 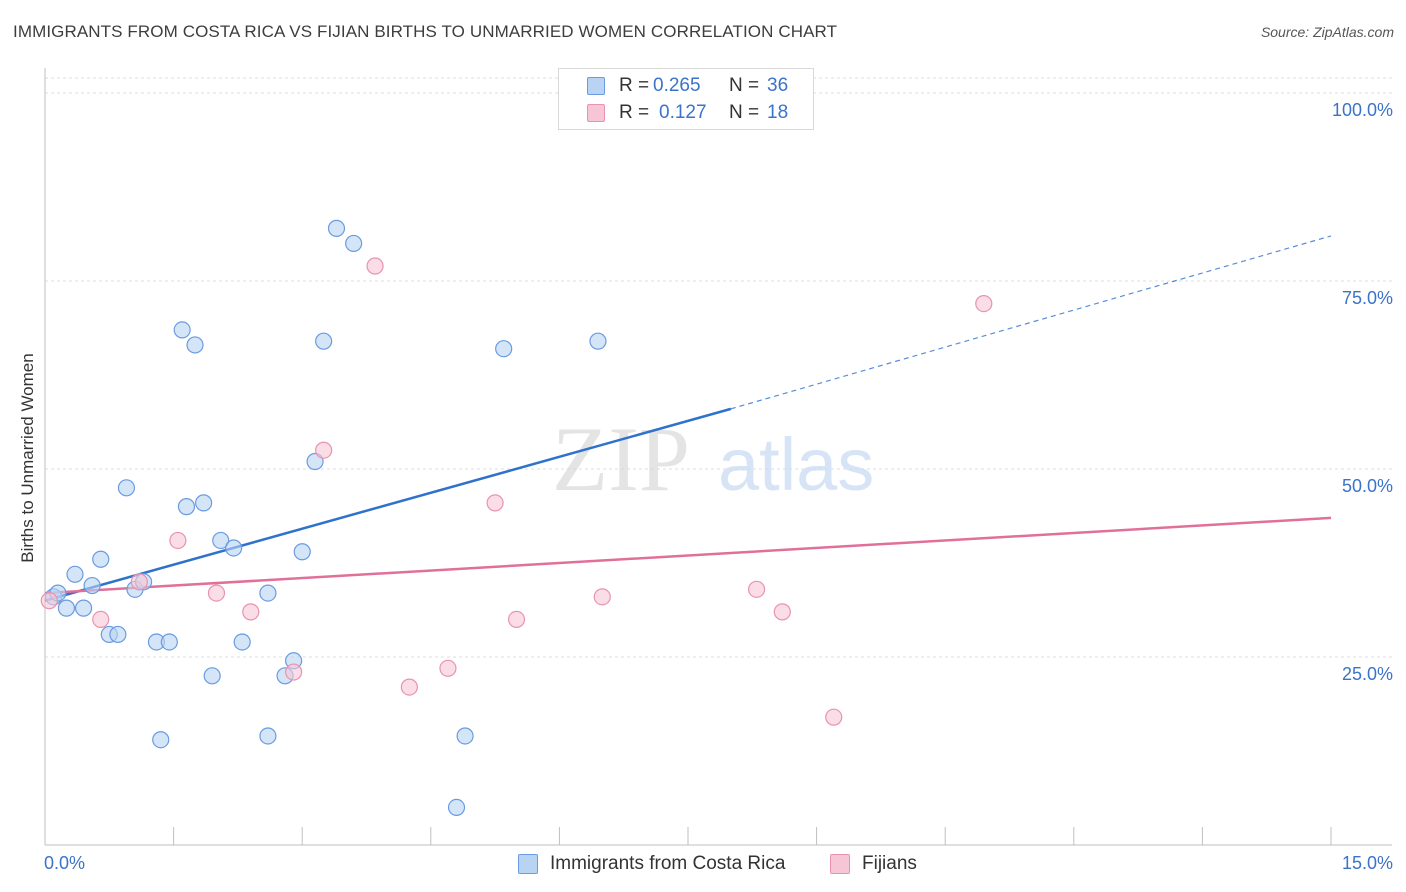 I want to click on trend-line-fijians, so click(x=688, y=555).